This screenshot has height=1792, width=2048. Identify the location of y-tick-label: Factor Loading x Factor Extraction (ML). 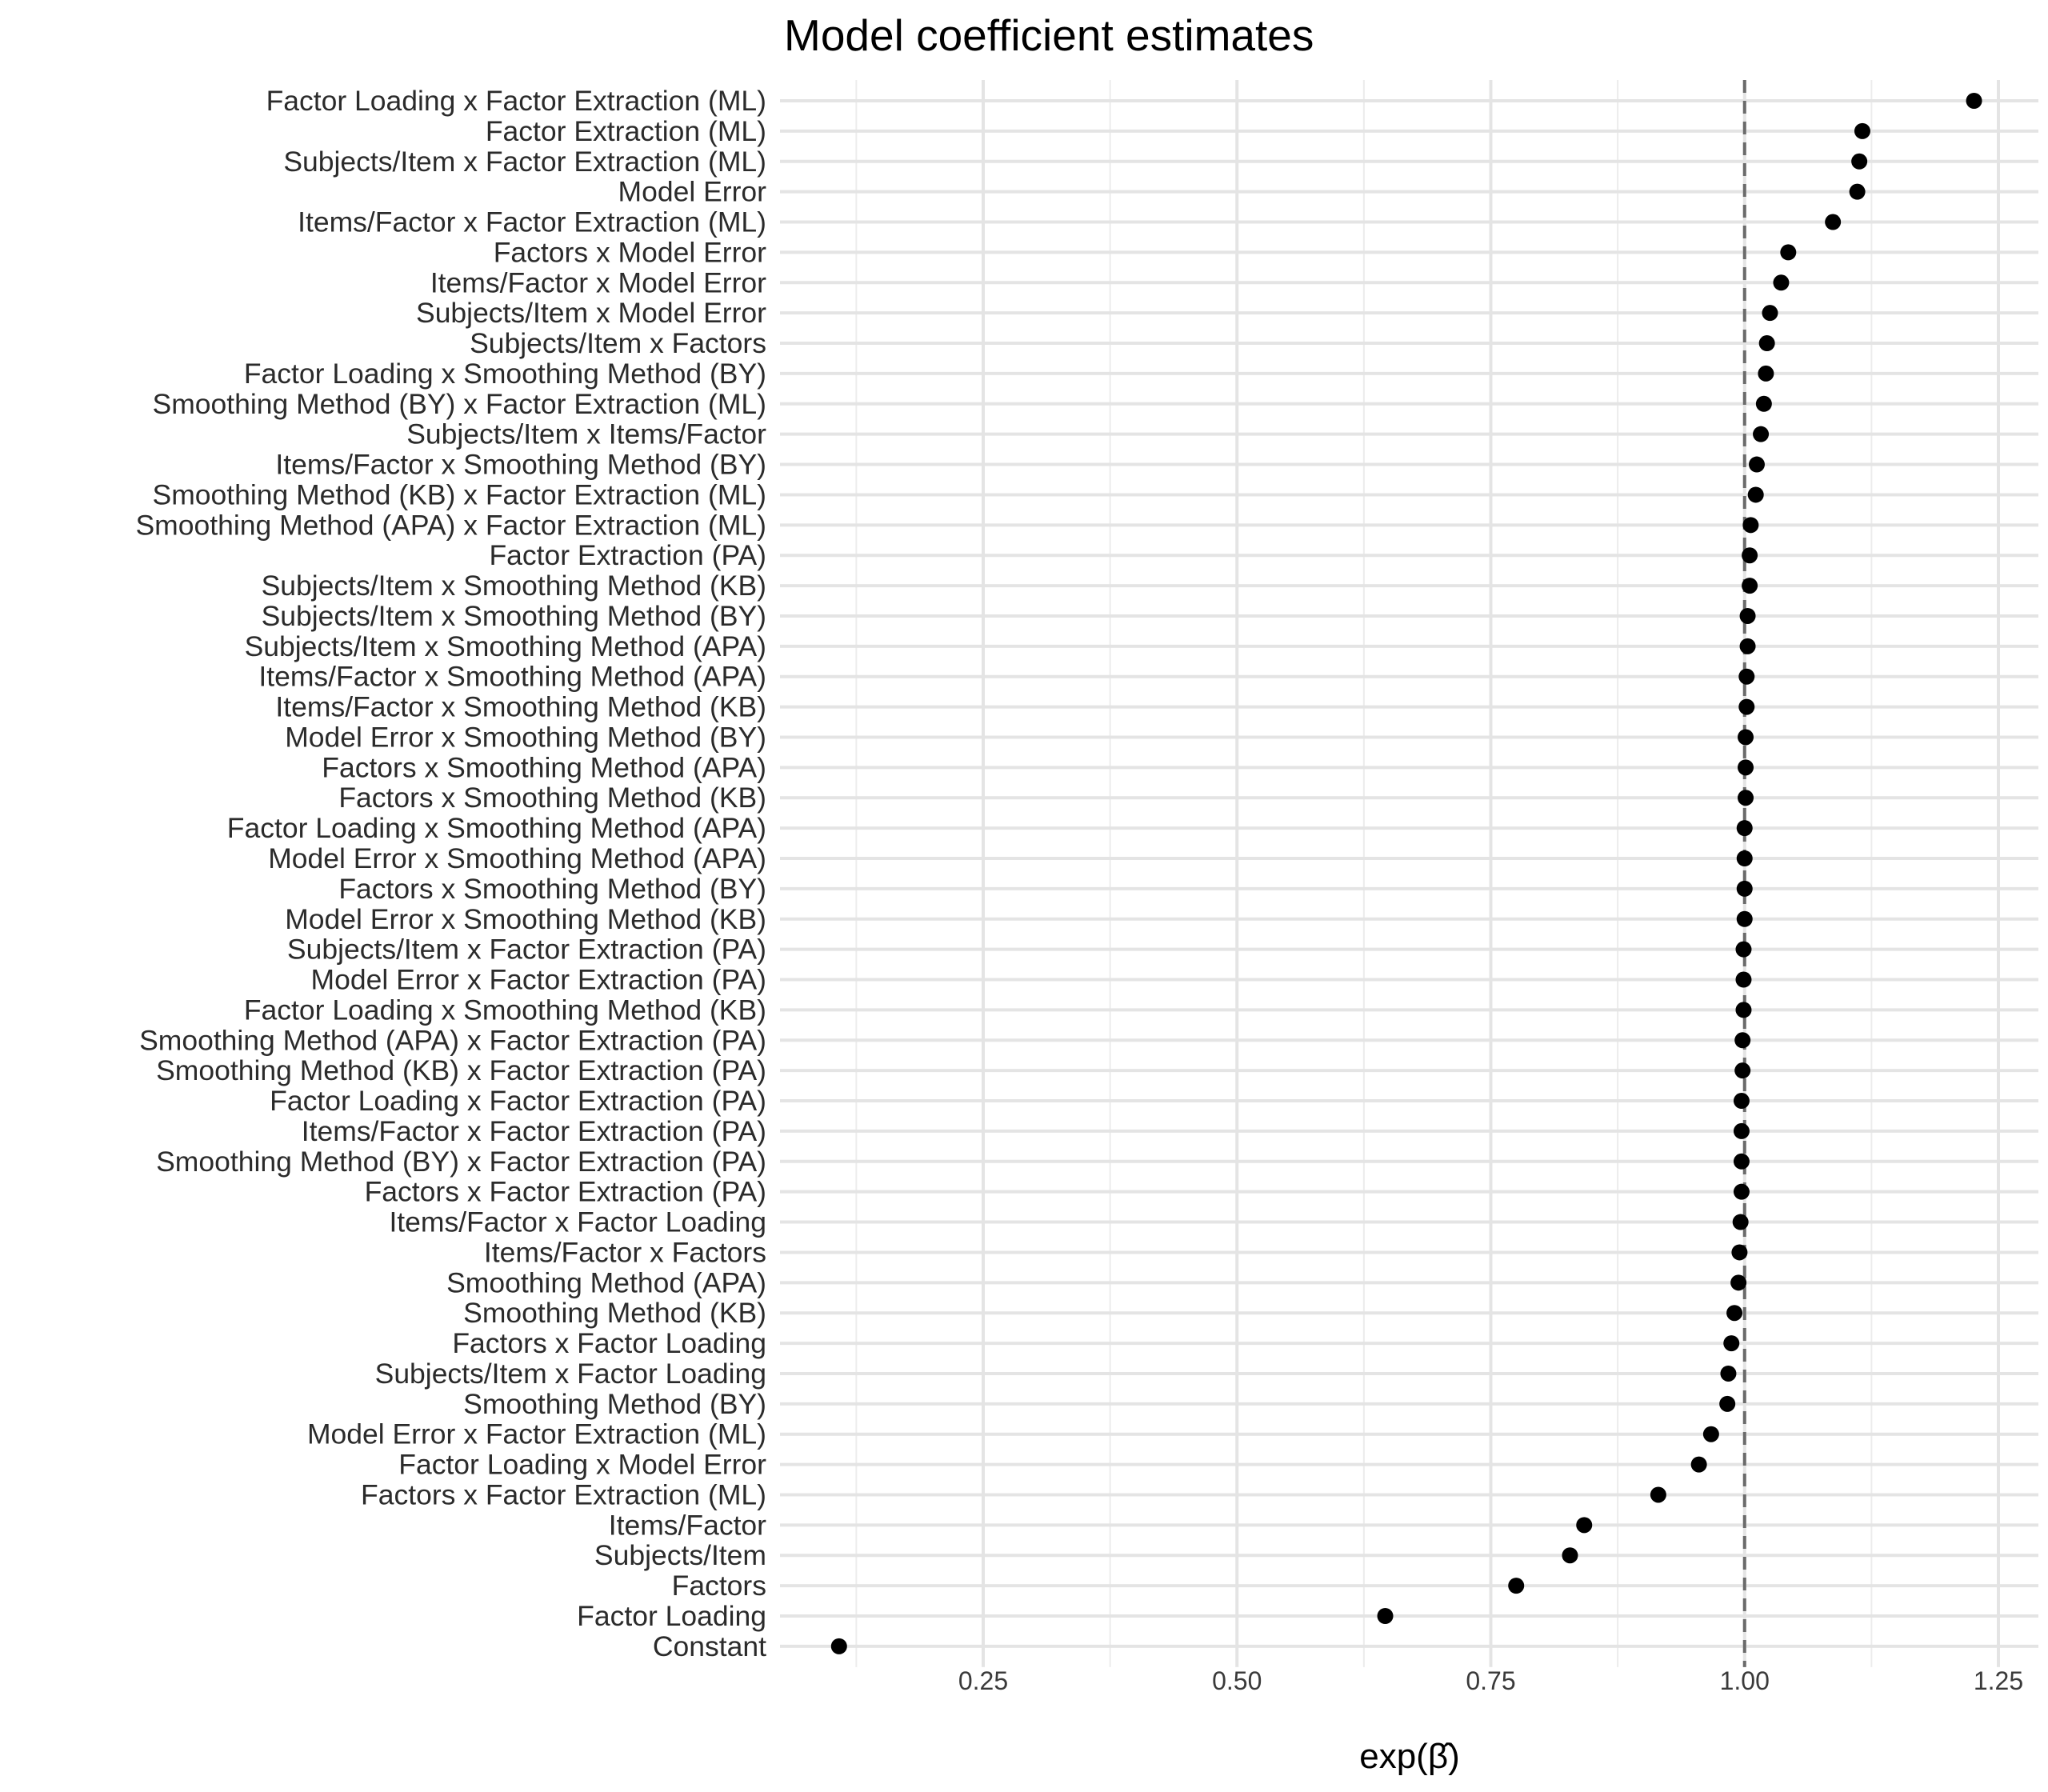
(516, 101).